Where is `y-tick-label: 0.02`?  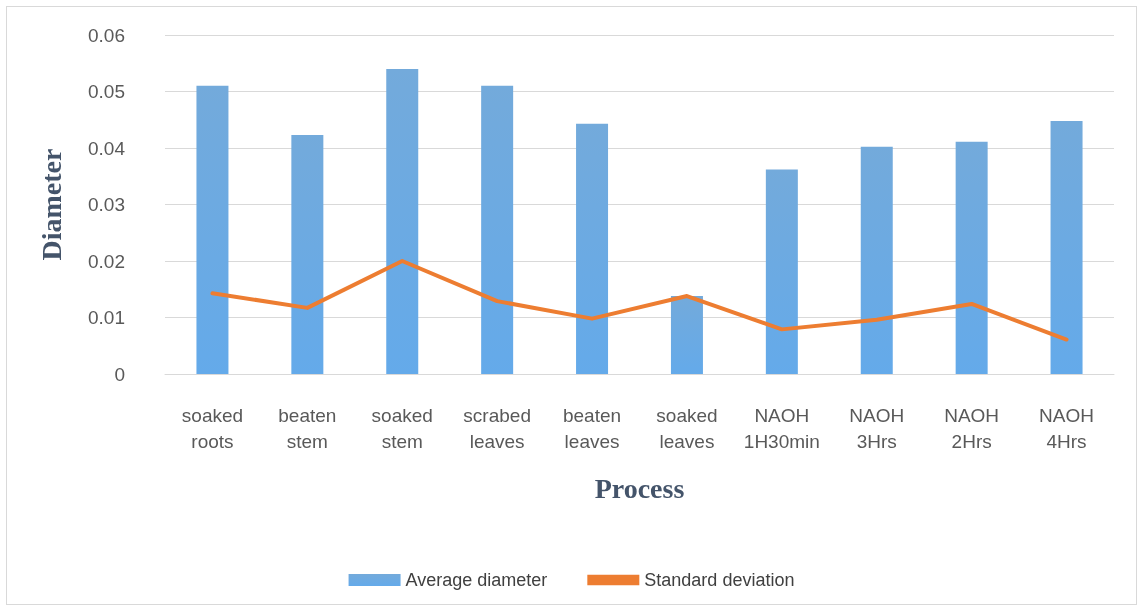 y-tick-label: 0.02 is located at coordinates (106, 261).